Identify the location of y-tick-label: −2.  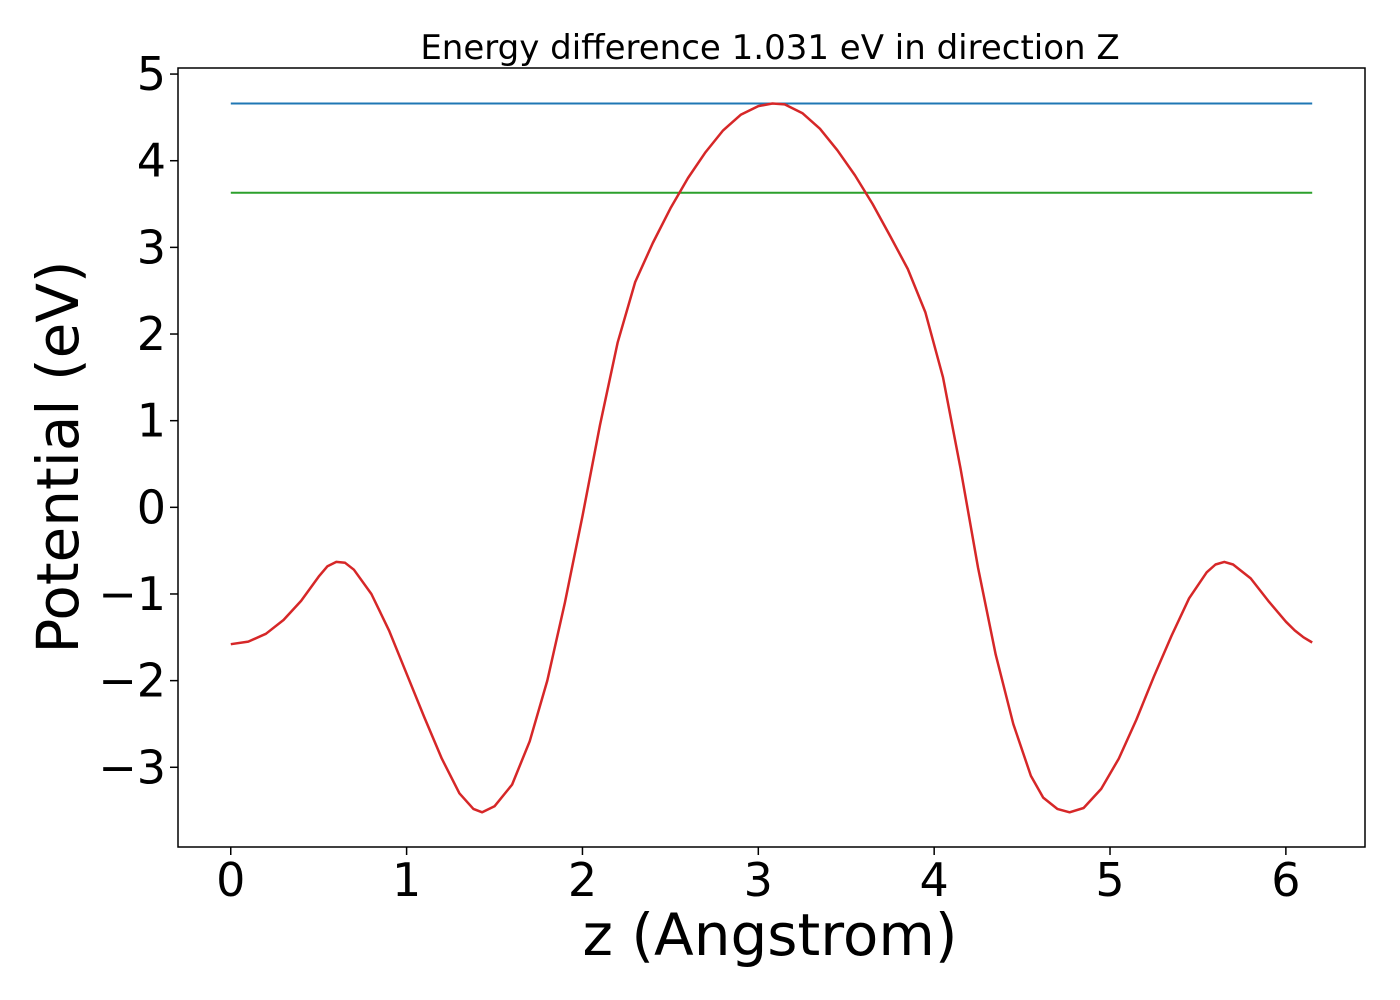
(132, 681).